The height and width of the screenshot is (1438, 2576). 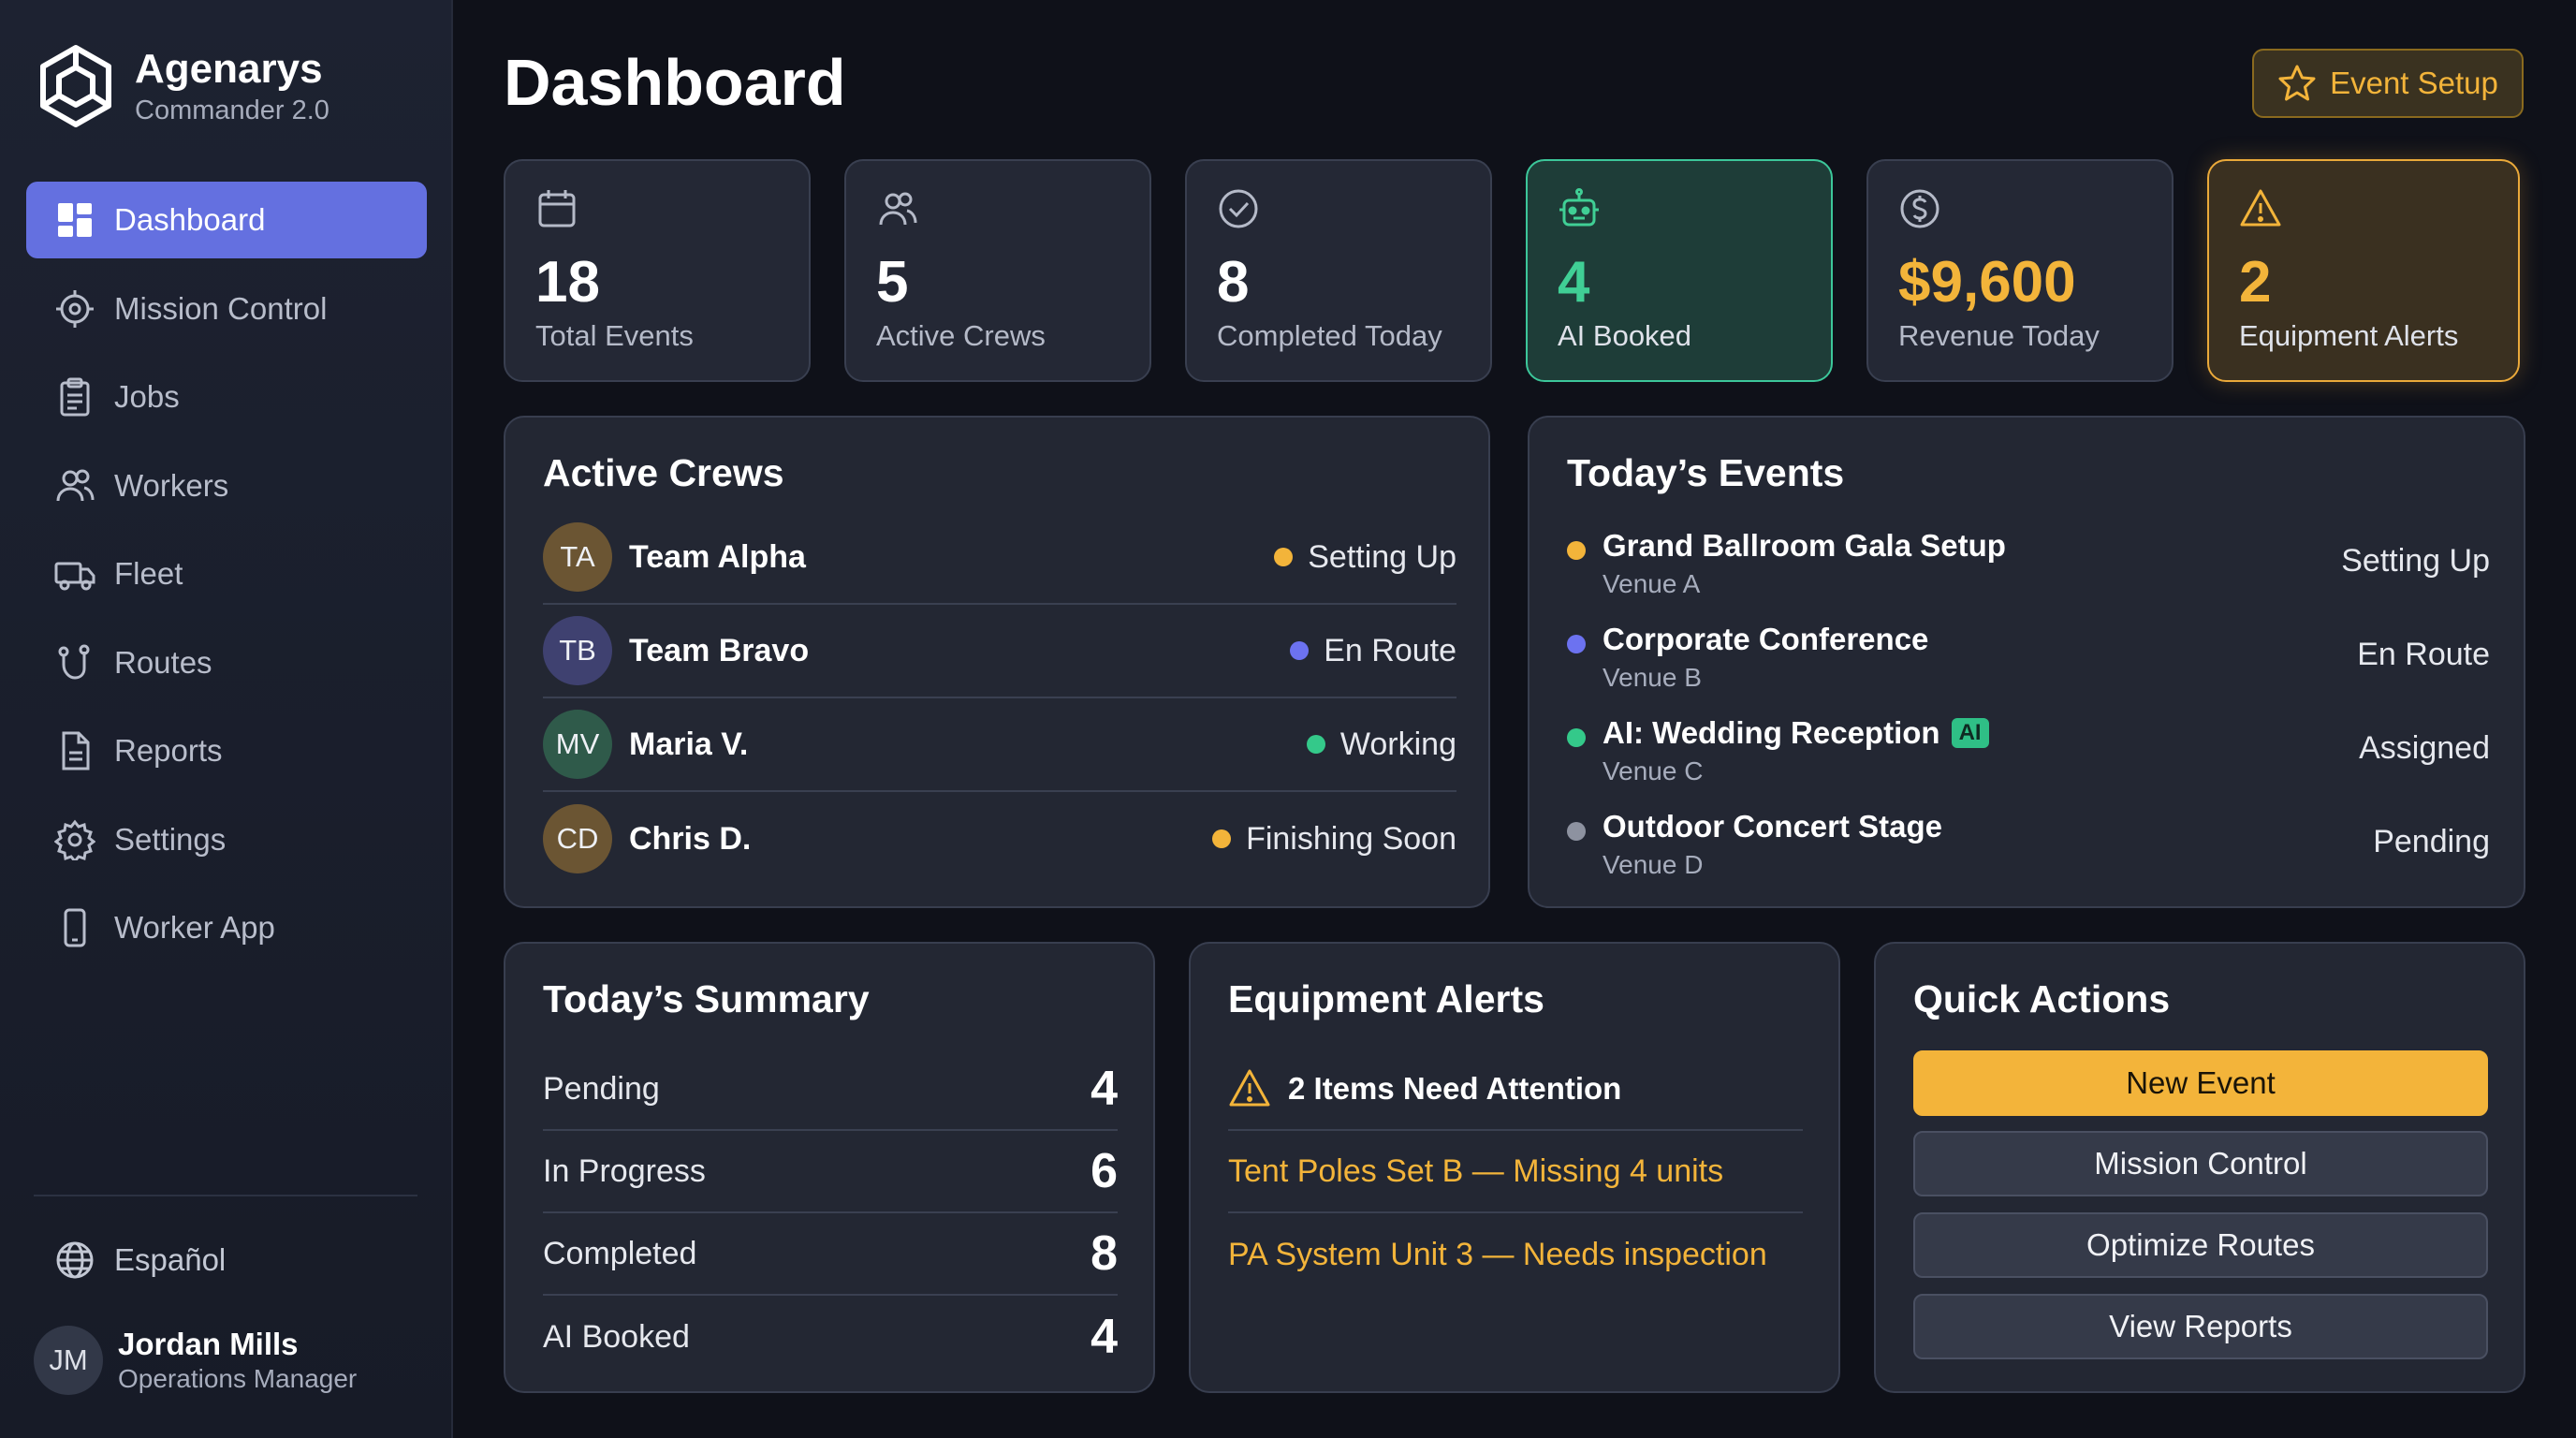 I want to click on event-name-text: Corporate Conference, so click(x=1766, y=639).